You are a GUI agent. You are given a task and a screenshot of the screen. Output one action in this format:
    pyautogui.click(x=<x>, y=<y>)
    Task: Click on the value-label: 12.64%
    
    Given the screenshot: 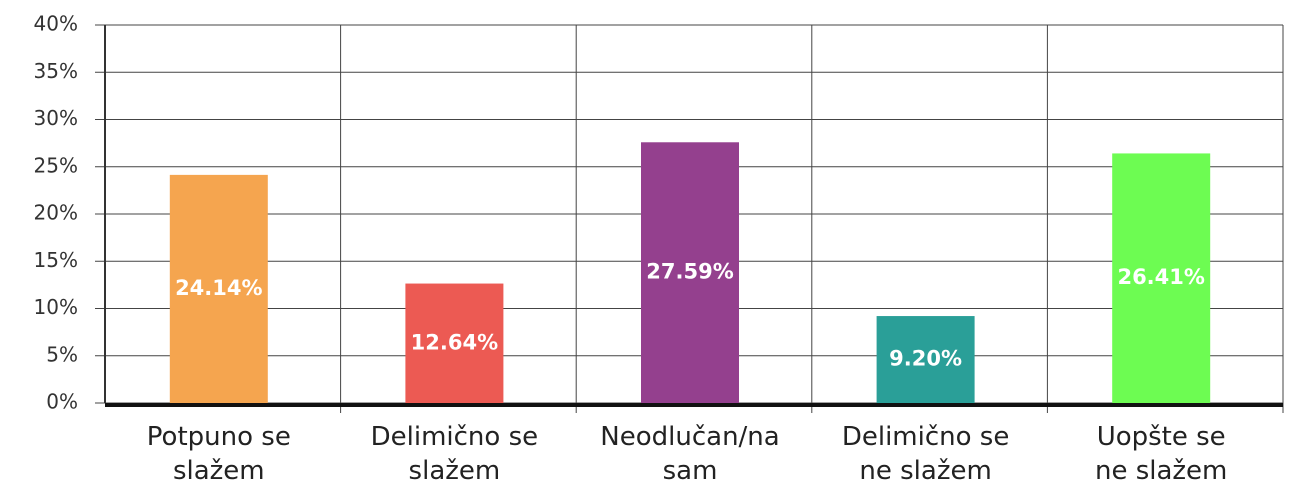 What is the action you would take?
    pyautogui.click(x=454, y=342)
    